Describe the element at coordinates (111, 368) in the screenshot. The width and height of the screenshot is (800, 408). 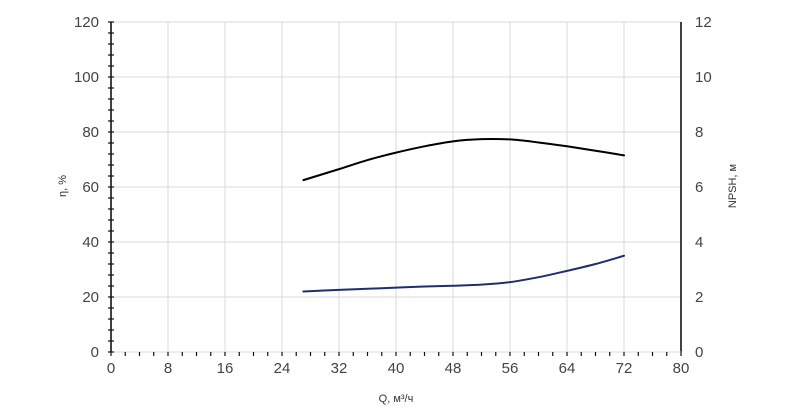
I see `x-tick-label-0: 0` at that location.